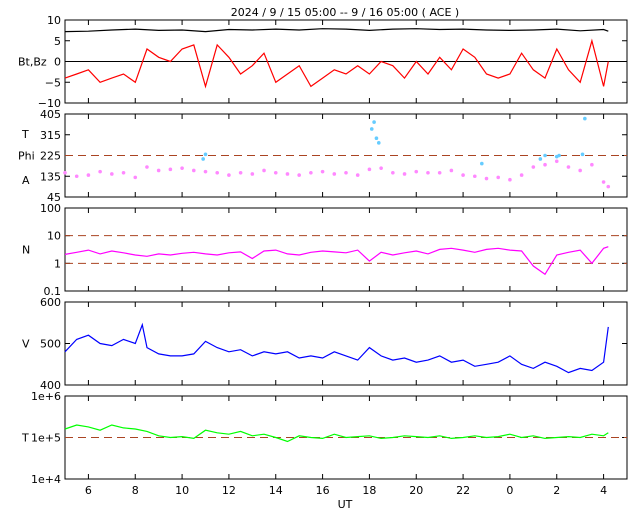 Image resolution: width=640 pixels, height=512 pixels. I want to click on y-tick-label: 600, so click(50, 302).